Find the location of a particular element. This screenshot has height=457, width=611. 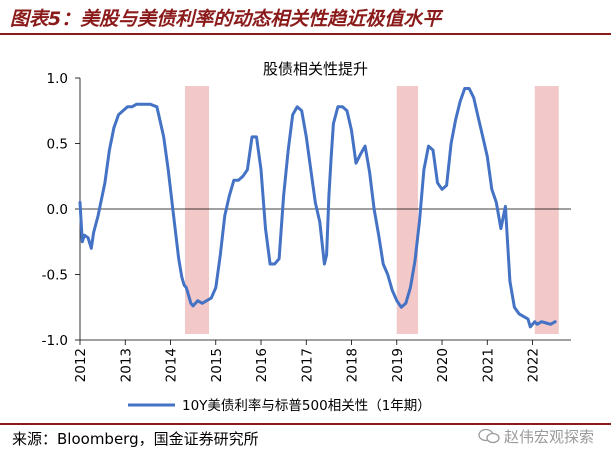

y-tick-label: -1.0 is located at coordinates (55, 341).